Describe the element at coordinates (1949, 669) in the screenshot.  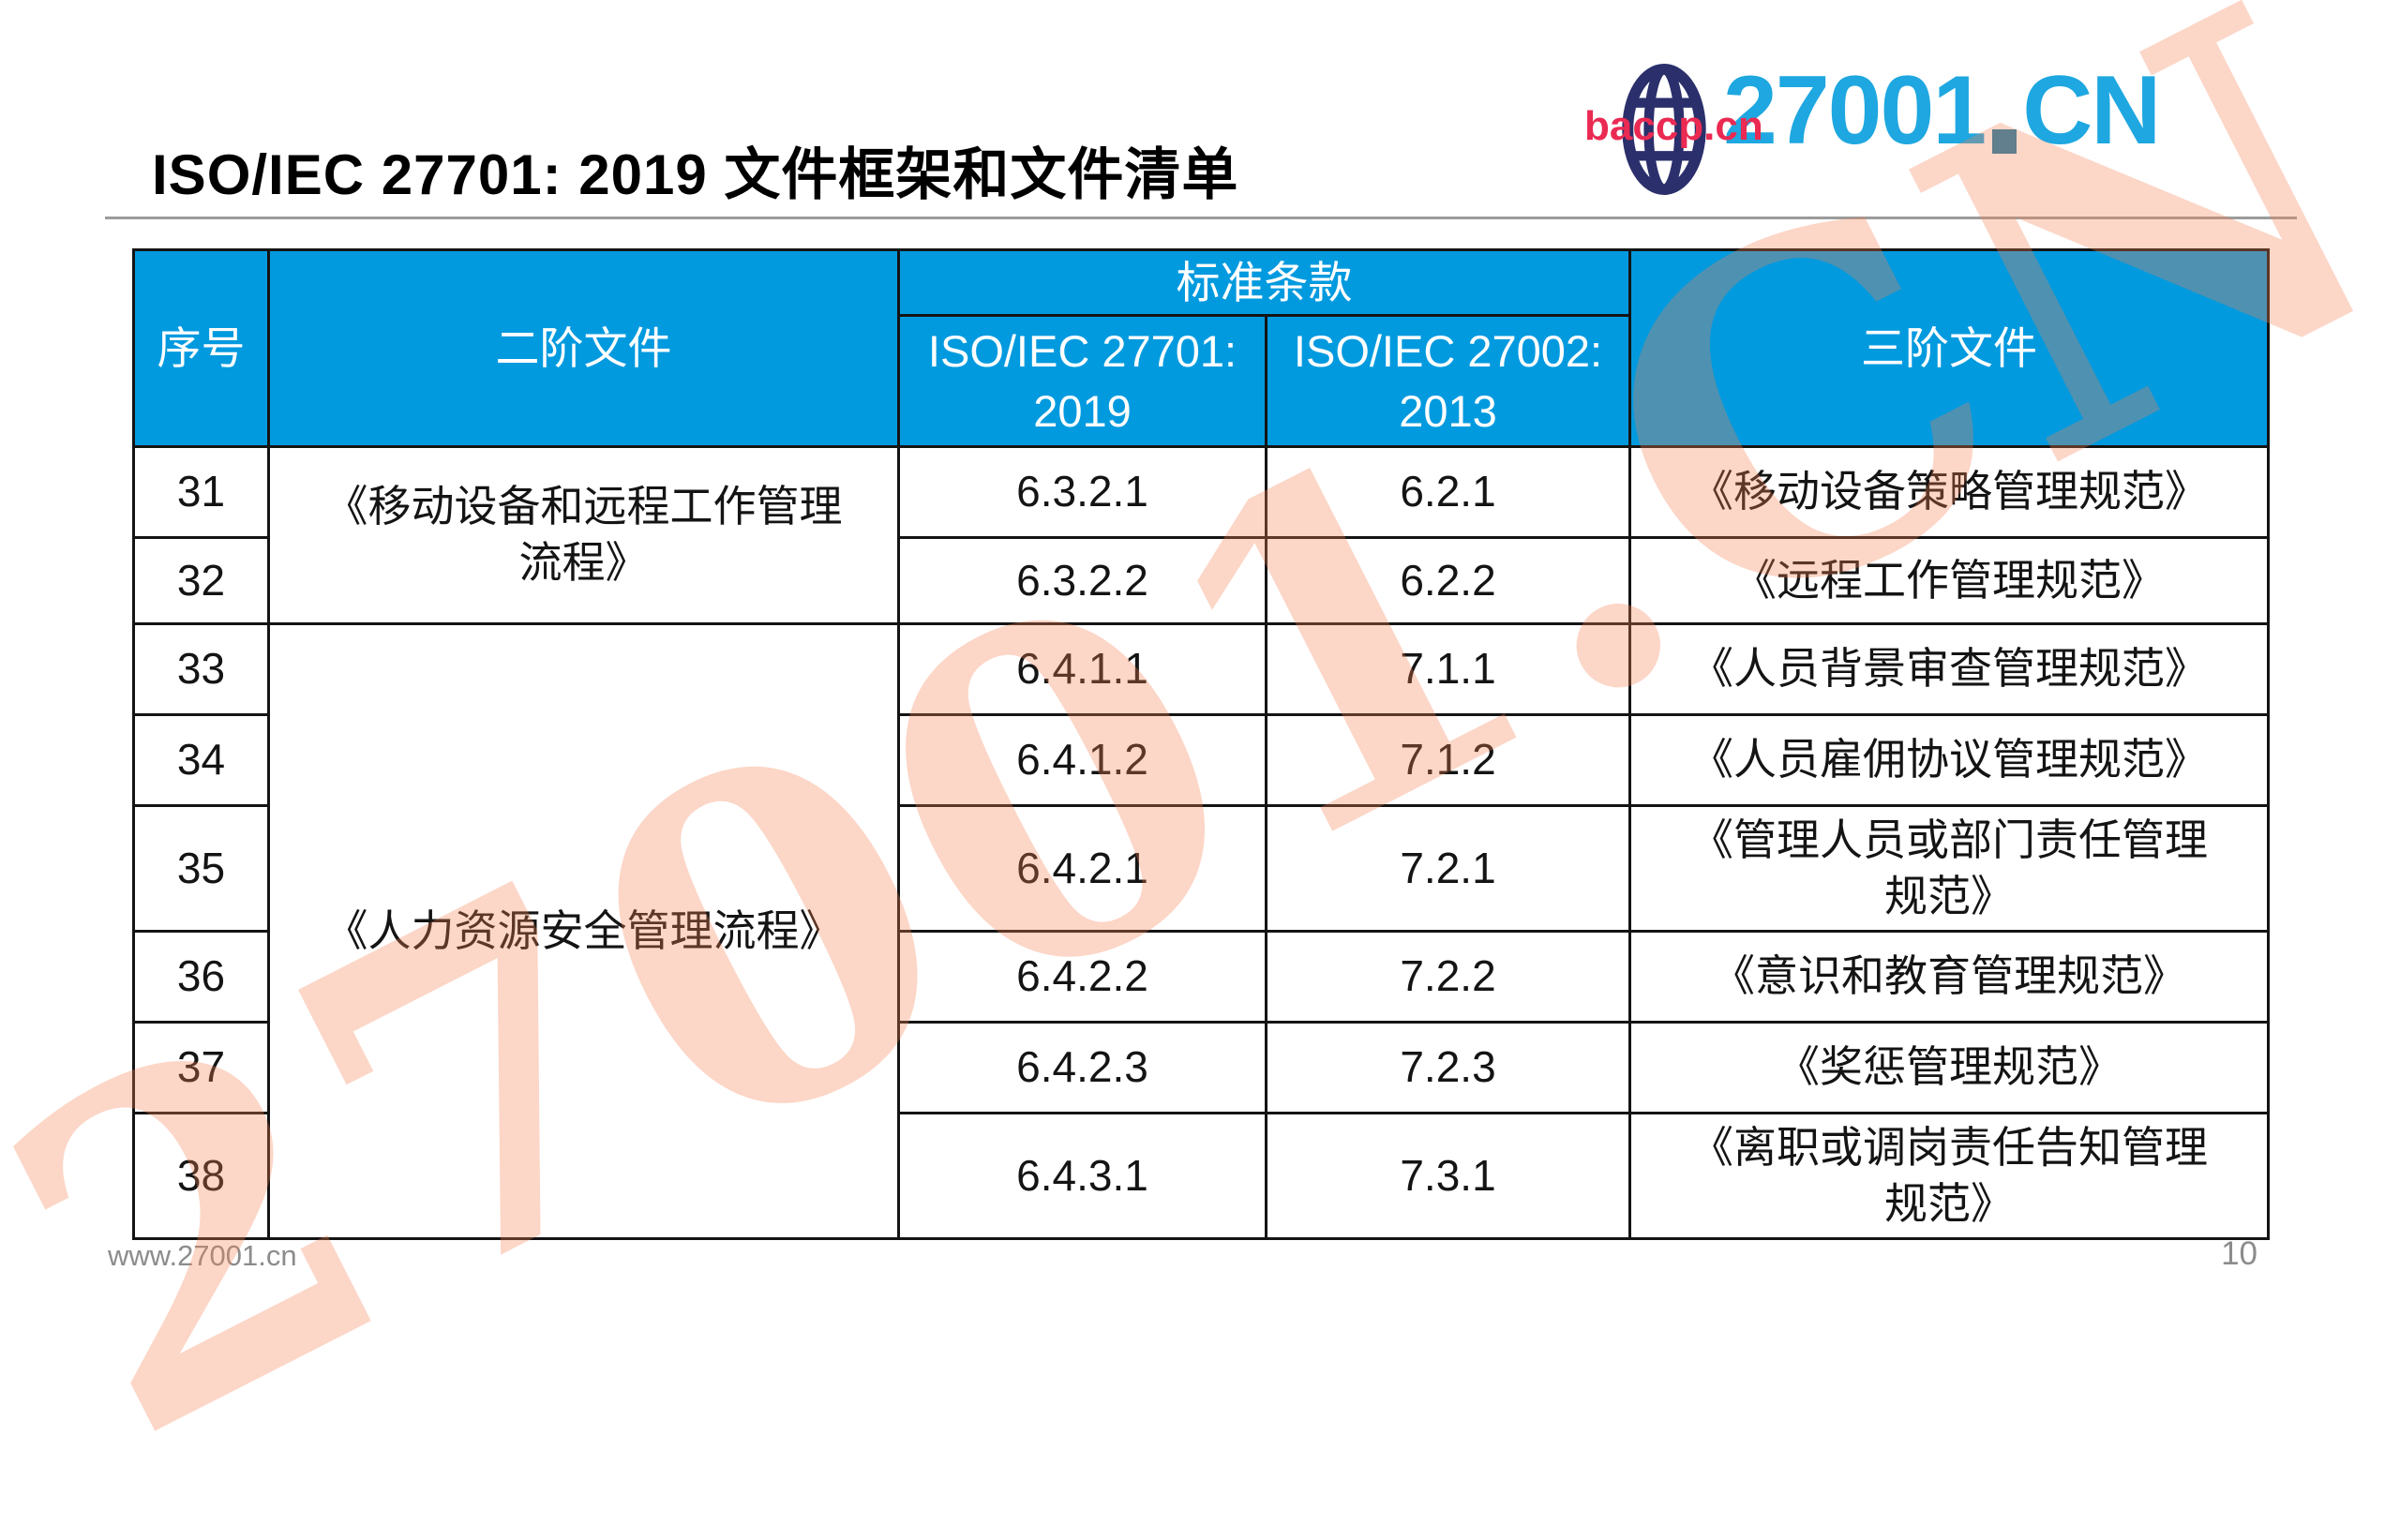
I see `cell-tier3: 《人员背景审查管理规范》` at that location.